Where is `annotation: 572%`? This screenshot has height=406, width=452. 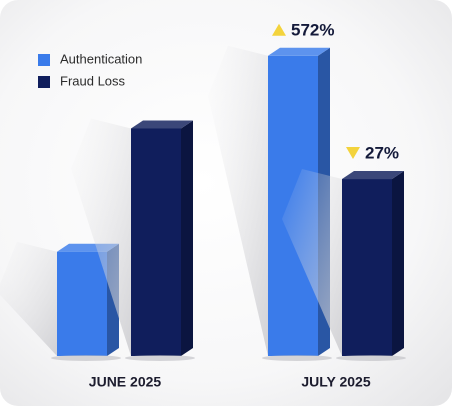 annotation: 572% is located at coordinates (312, 29).